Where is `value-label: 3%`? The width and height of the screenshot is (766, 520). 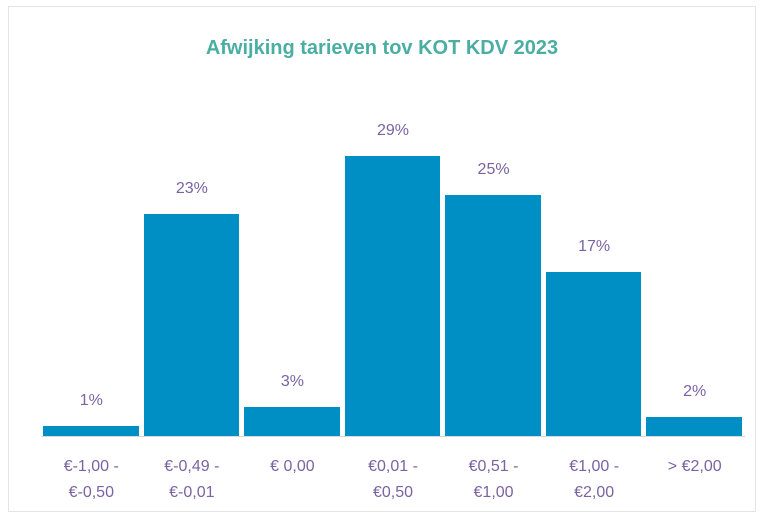
value-label: 3% is located at coordinates (292, 382).